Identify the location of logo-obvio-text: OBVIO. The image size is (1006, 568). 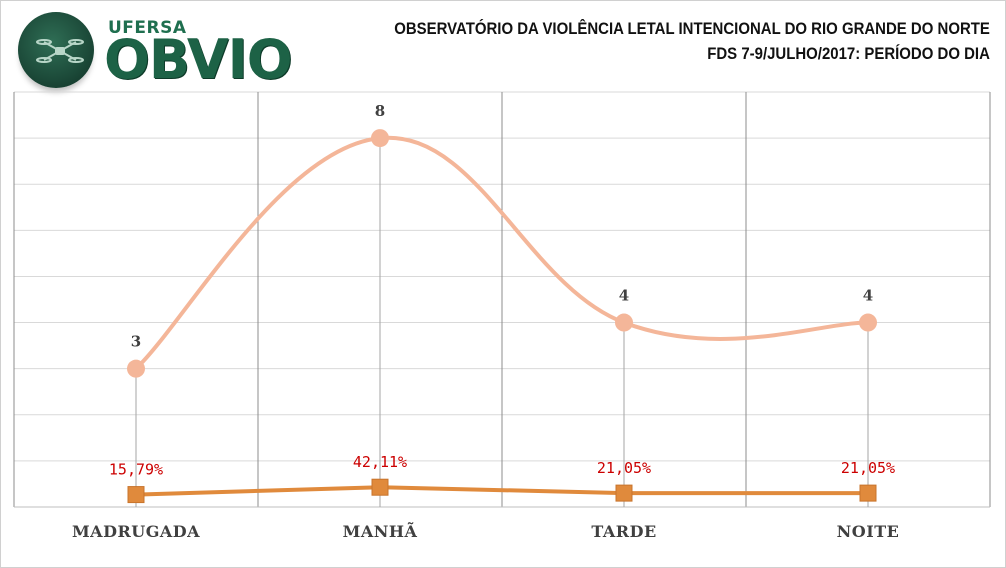
(198, 59).